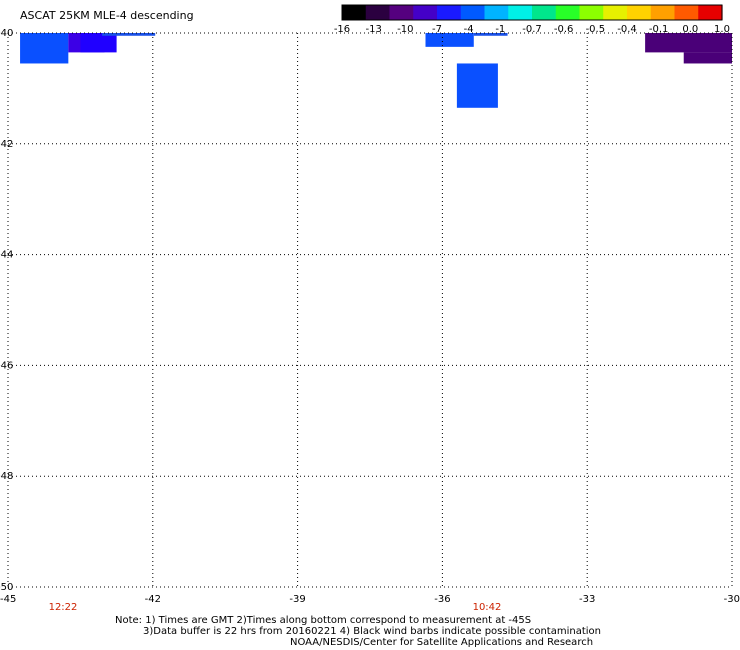  What do you see at coordinates (487, 607) in the screenshot?
I see `time-label: 10:42` at bounding box center [487, 607].